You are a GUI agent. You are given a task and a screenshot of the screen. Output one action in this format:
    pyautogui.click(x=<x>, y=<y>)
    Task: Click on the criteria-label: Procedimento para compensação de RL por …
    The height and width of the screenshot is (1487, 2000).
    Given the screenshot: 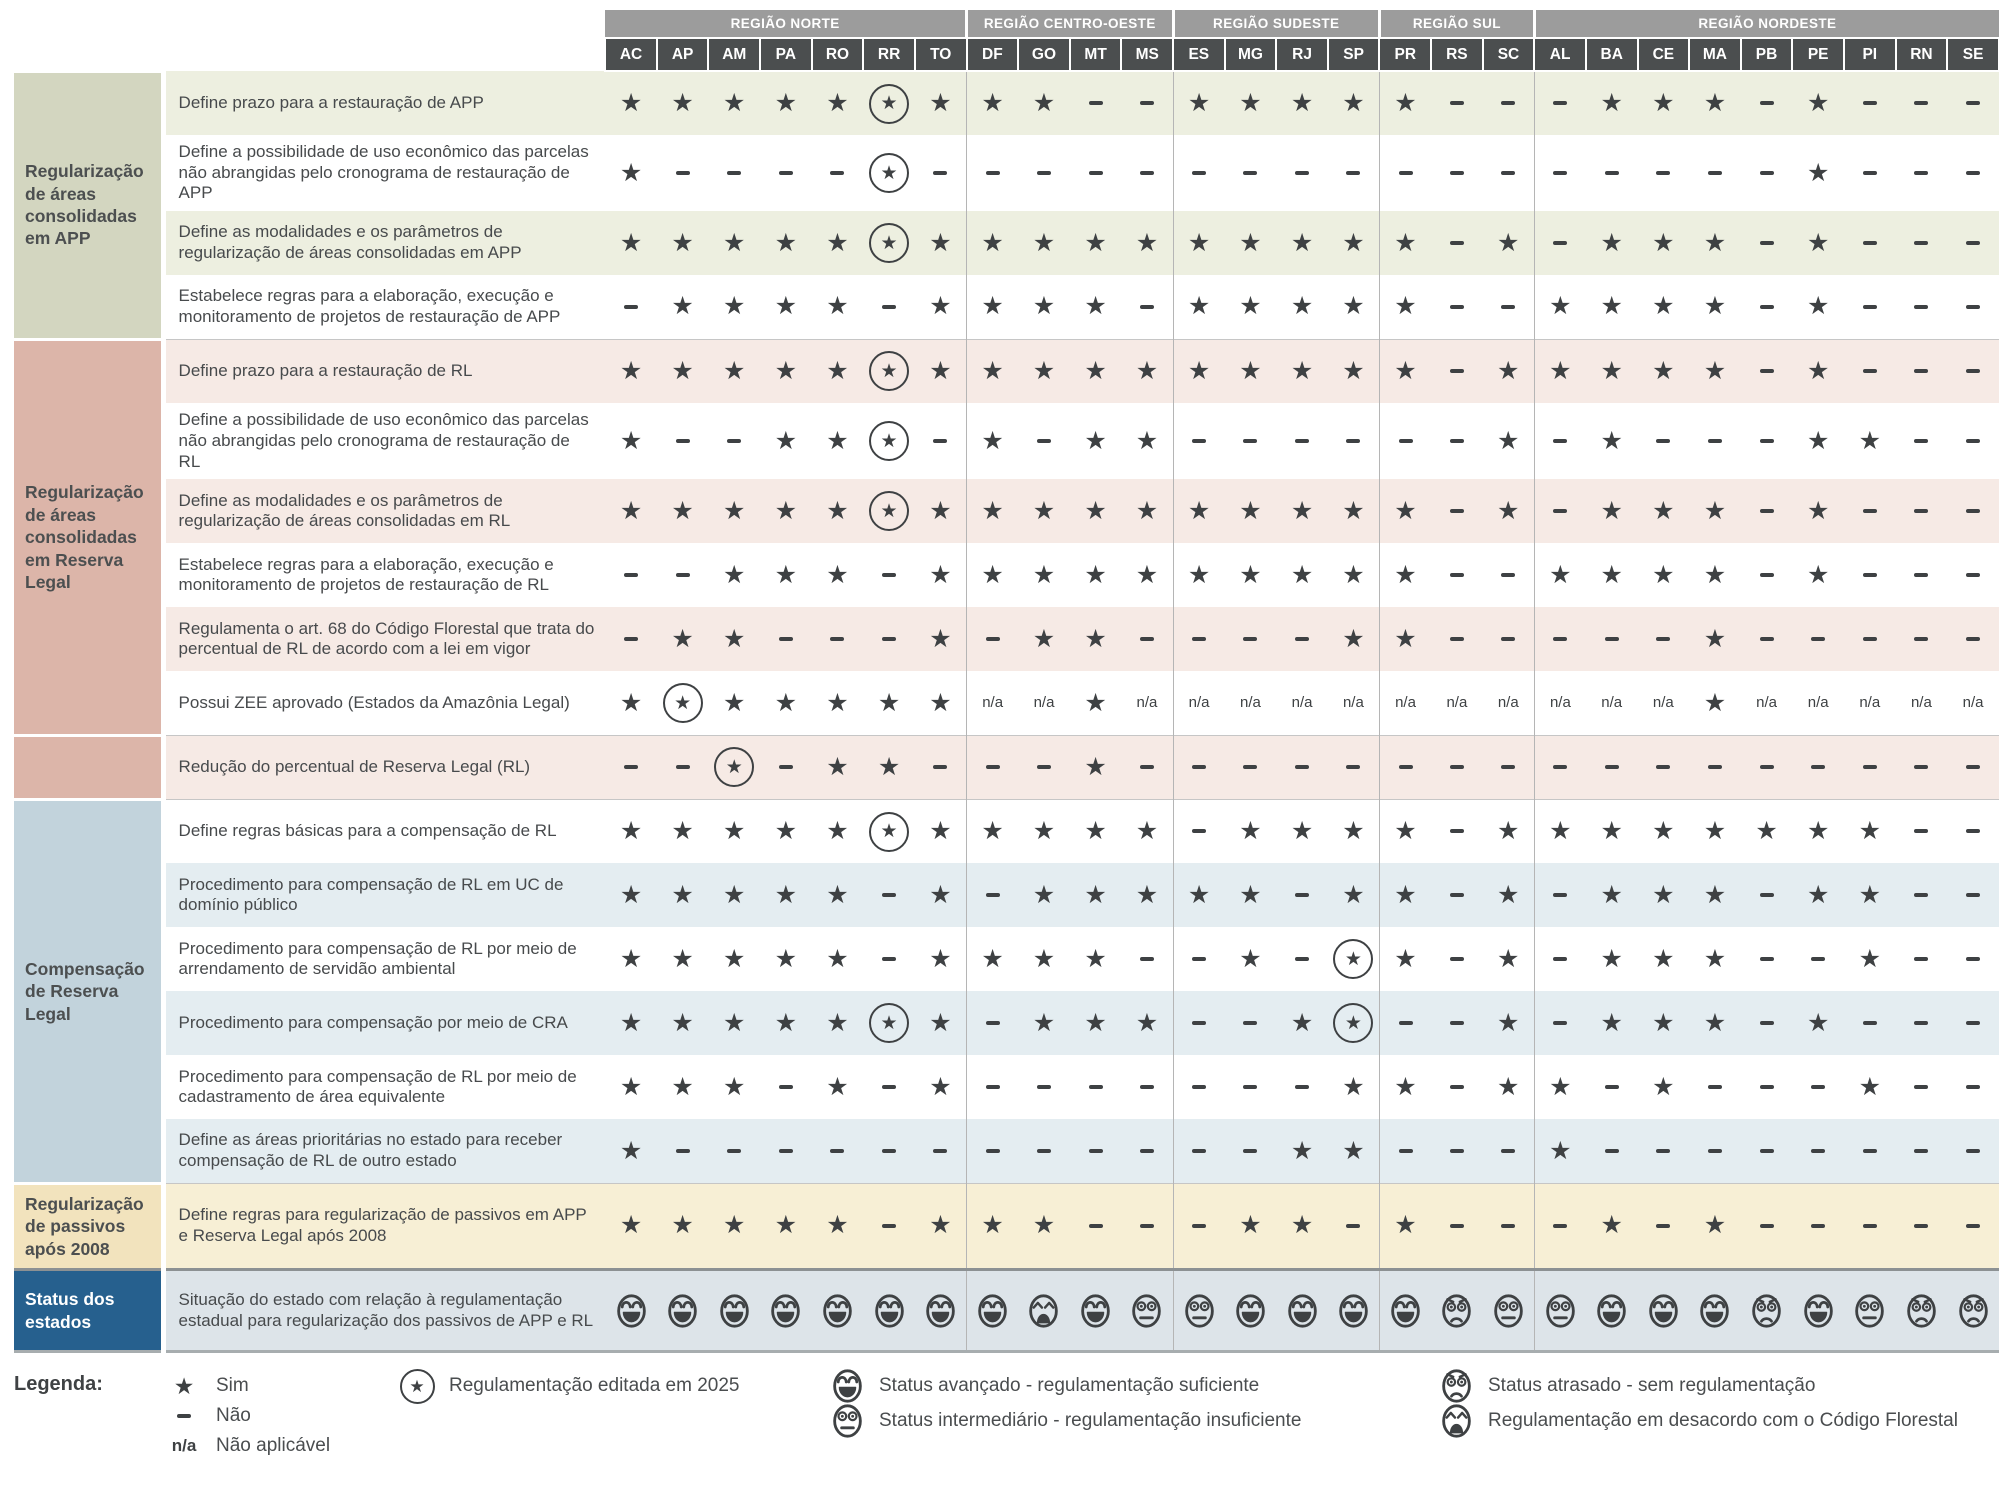 What is the action you would take?
    pyautogui.click(x=384, y=1087)
    